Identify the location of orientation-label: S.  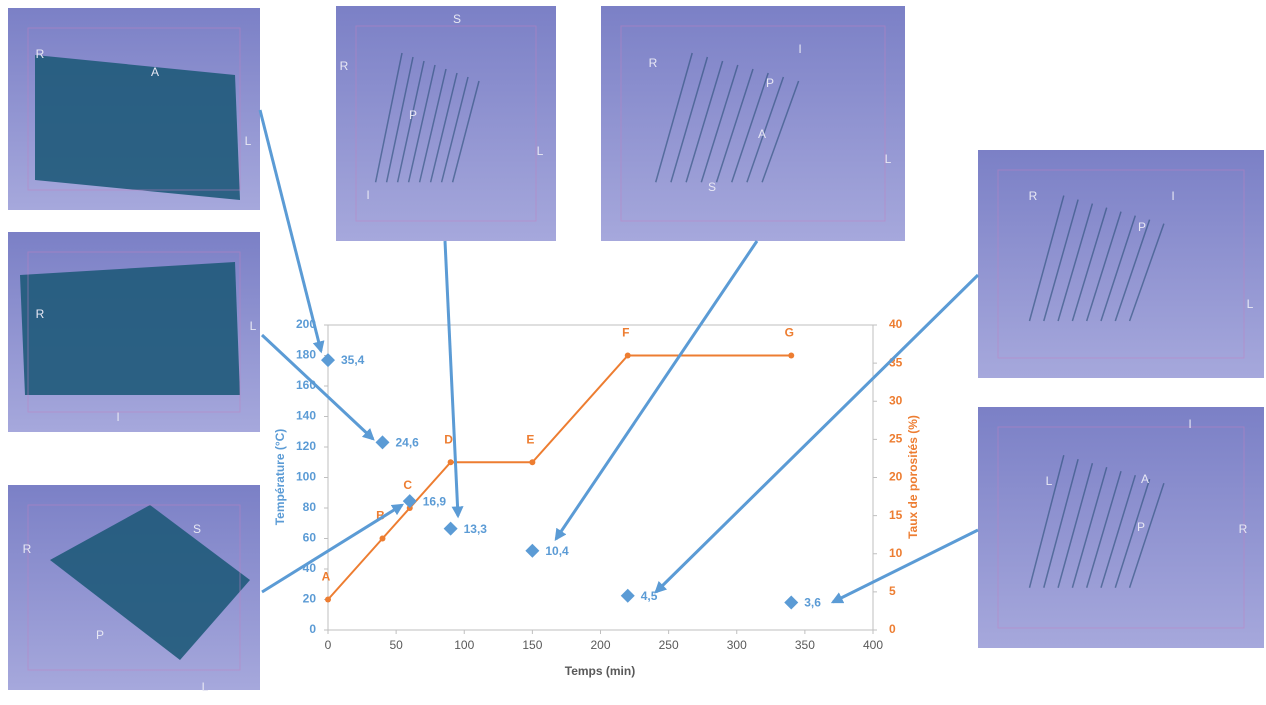
(457, 19).